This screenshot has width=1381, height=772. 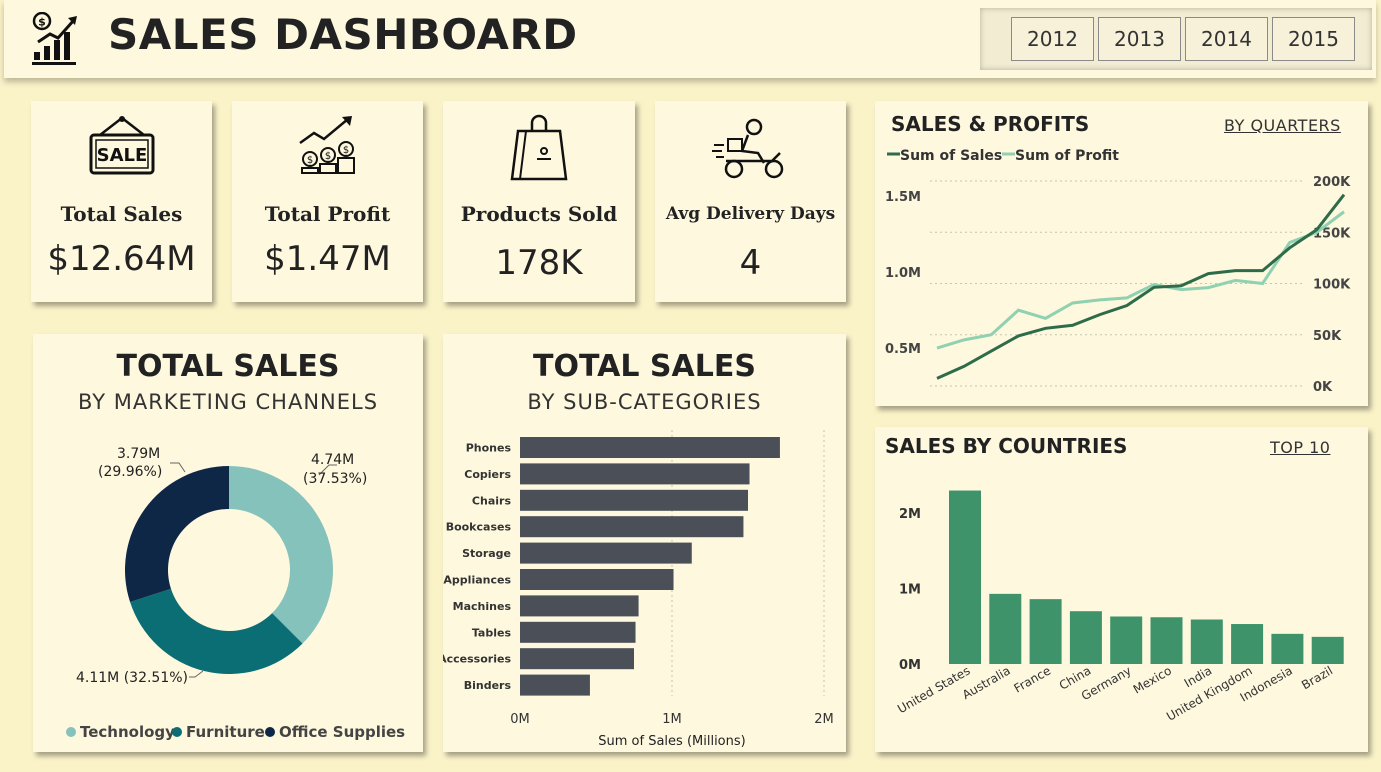 What do you see at coordinates (1332, 182) in the screenshot?
I see `line-right-ytick: 200K` at bounding box center [1332, 182].